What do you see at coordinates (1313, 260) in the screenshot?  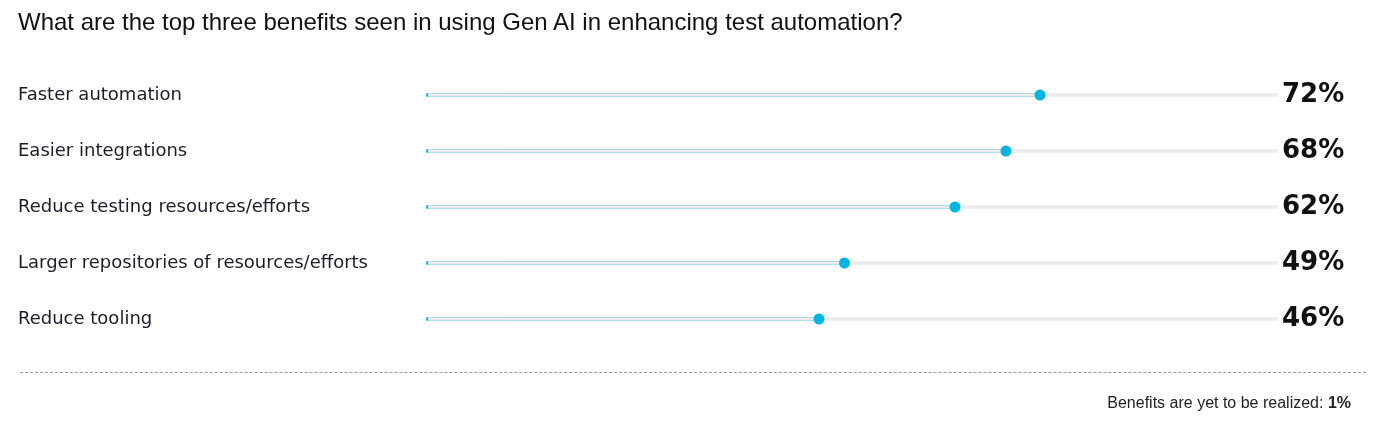 I see `data-label: 49%` at bounding box center [1313, 260].